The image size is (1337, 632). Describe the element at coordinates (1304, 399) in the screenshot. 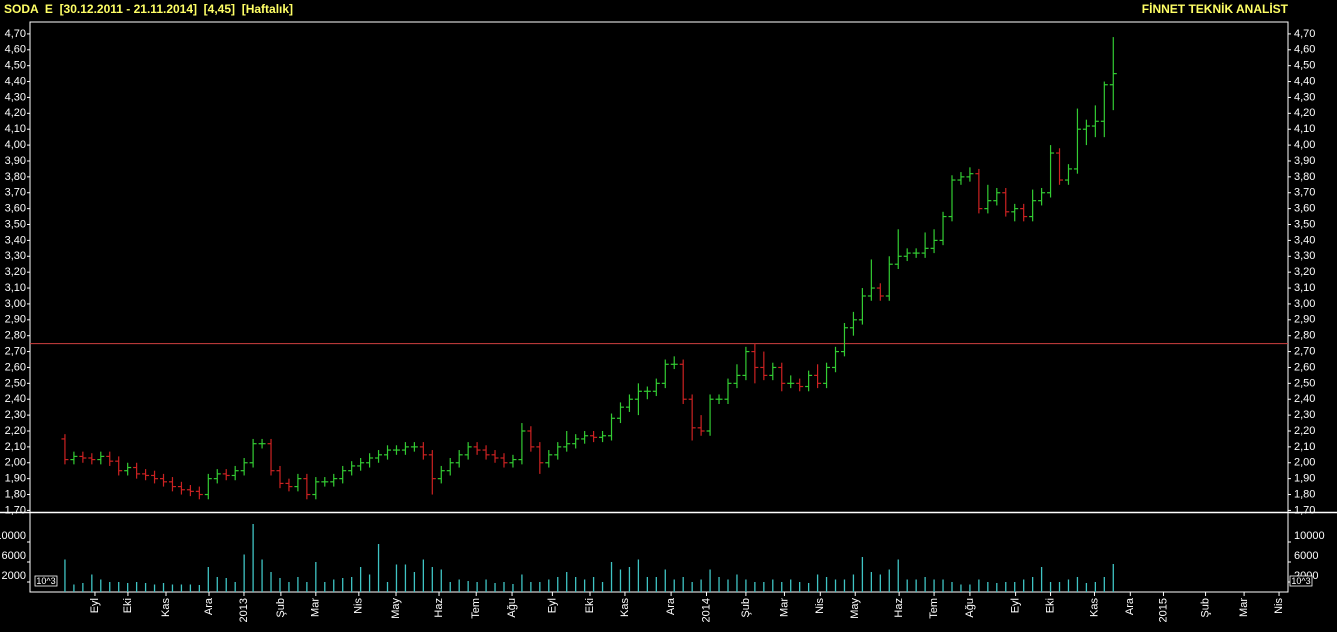

I see `y-tick-label: 2,40` at that location.